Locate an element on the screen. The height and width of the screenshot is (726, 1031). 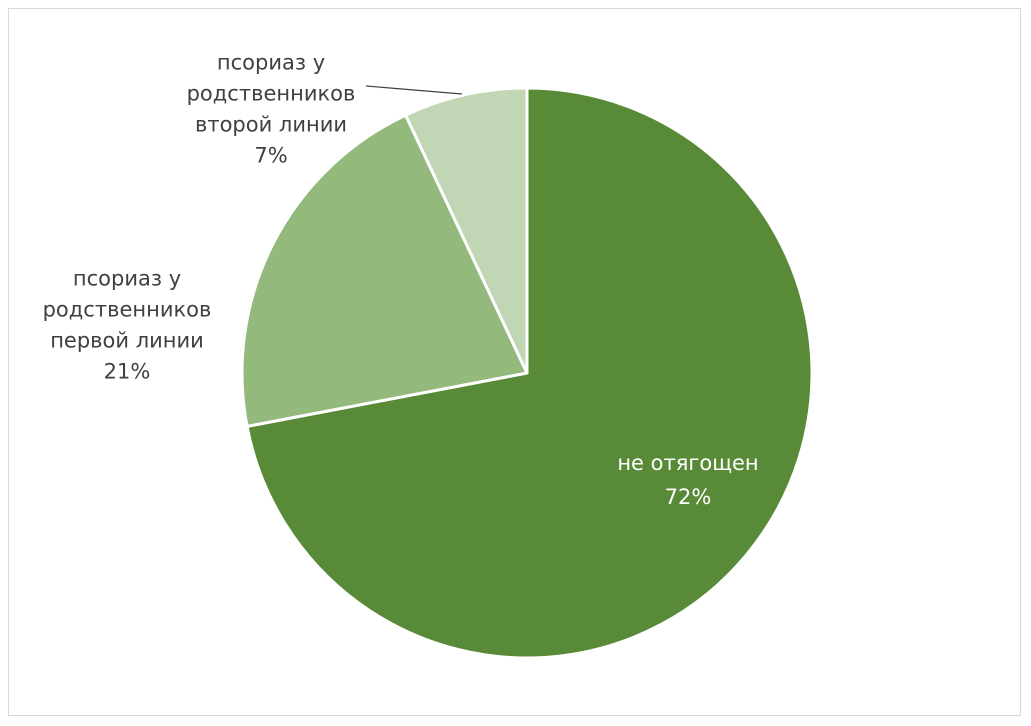
slice-label-line: 21% is located at coordinates (127, 372).